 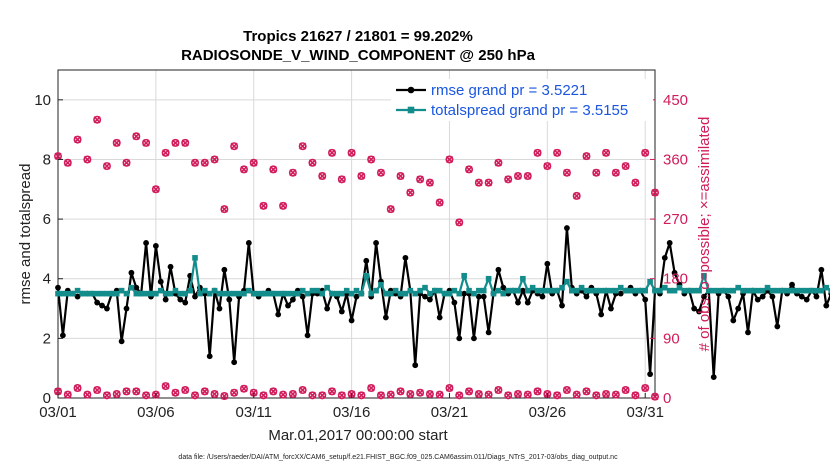 I want to click on legend-rmse-marker, so click(x=411, y=90).